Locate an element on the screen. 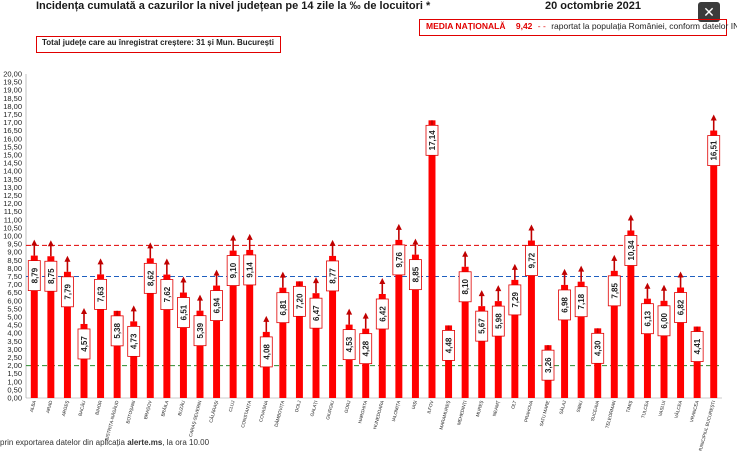  data-label-text: 8,10 is located at coordinates (465, 286).